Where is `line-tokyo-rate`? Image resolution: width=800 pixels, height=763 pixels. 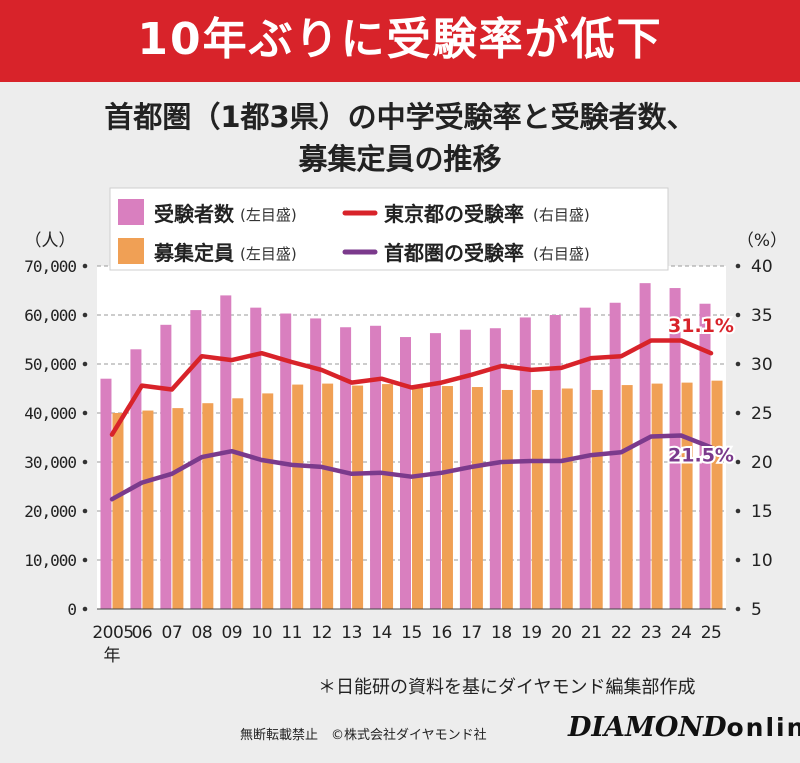
line-tokyo-rate is located at coordinates (411, 387).